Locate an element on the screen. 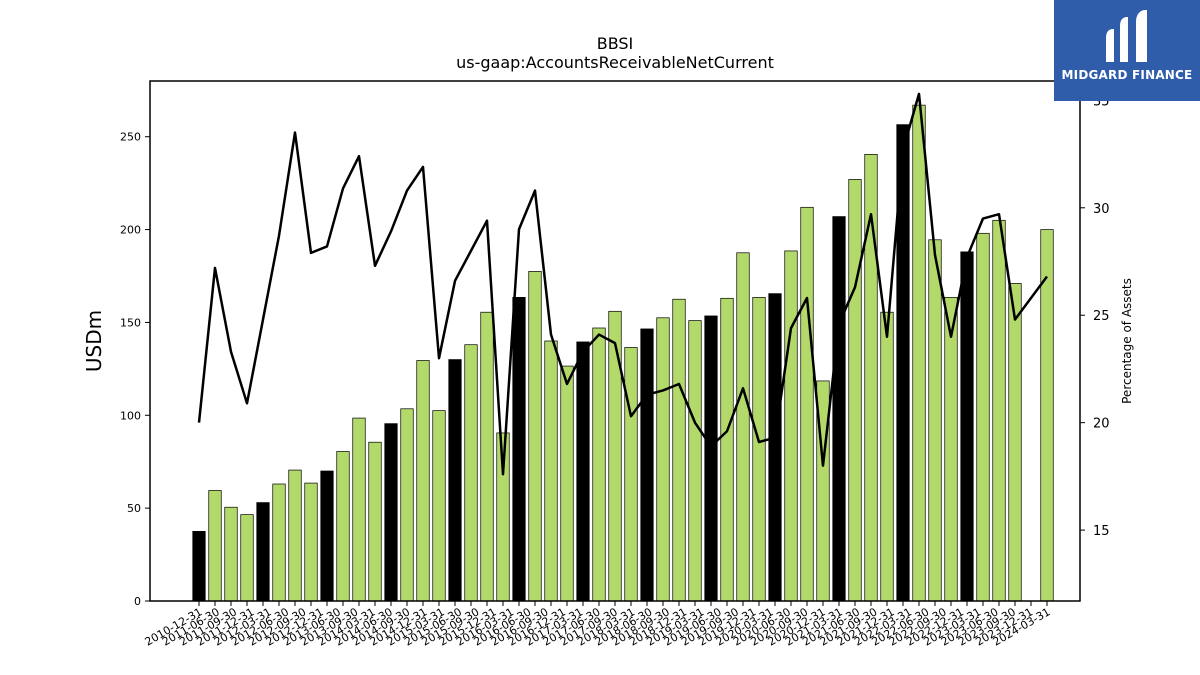 The width and height of the screenshot is (1200, 675). y2-tick-label-25: 25 is located at coordinates (1101, 316).